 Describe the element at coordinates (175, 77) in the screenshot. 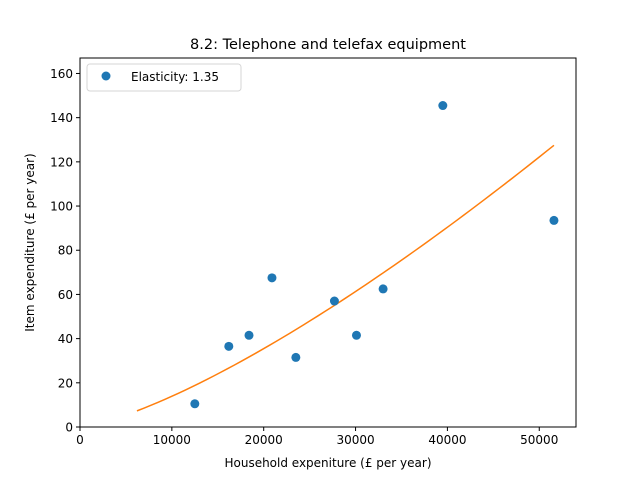

I see `legend-label: Elasticity: 1.35` at that location.